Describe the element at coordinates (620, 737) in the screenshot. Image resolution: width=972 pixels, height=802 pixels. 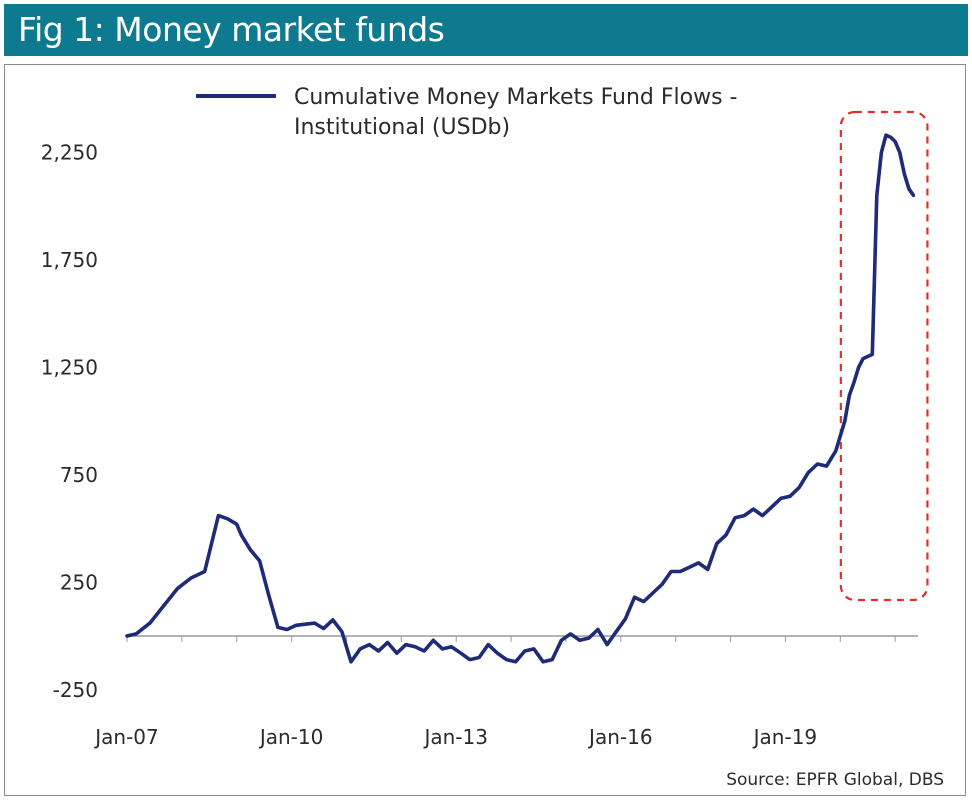
I see `x-tick-label: Jan-16` at that location.